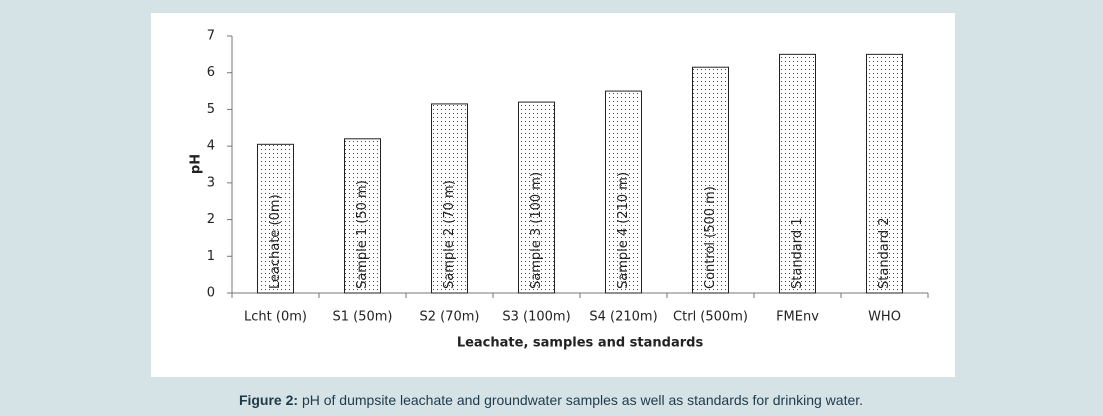 This screenshot has width=1103, height=416. I want to click on x-tick-label: Ctrl (500m), so click(710, 317).